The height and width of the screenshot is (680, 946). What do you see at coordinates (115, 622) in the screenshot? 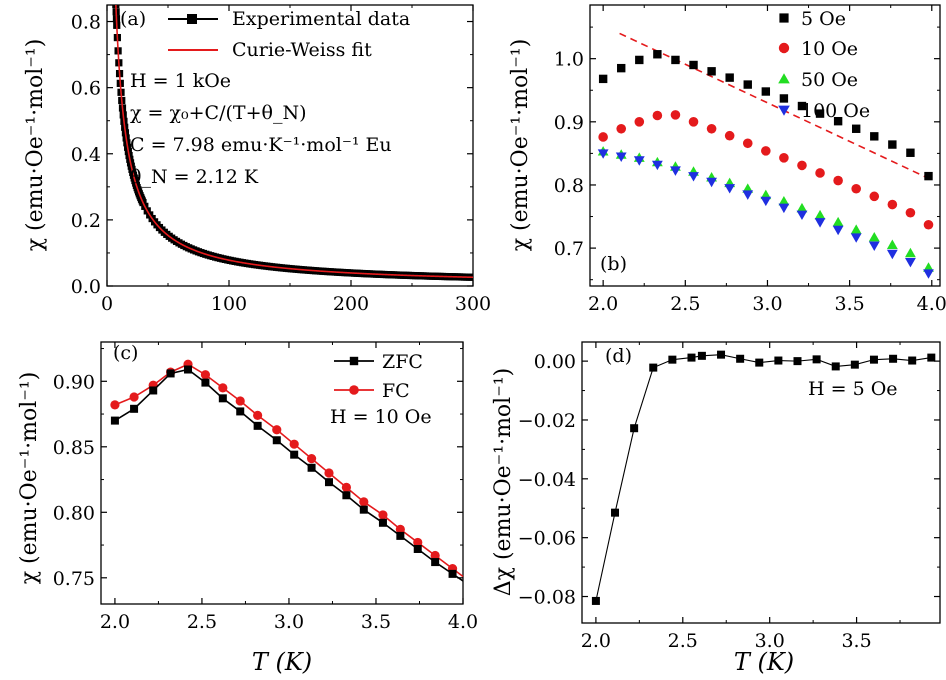
I see `x-tick-label: 2.0` at bounding box center [115, 622].